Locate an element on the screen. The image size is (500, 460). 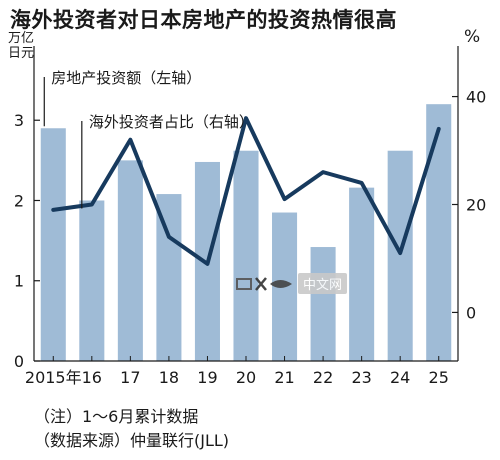
x-tick-label: 25 is located at coordinates (439, 377).